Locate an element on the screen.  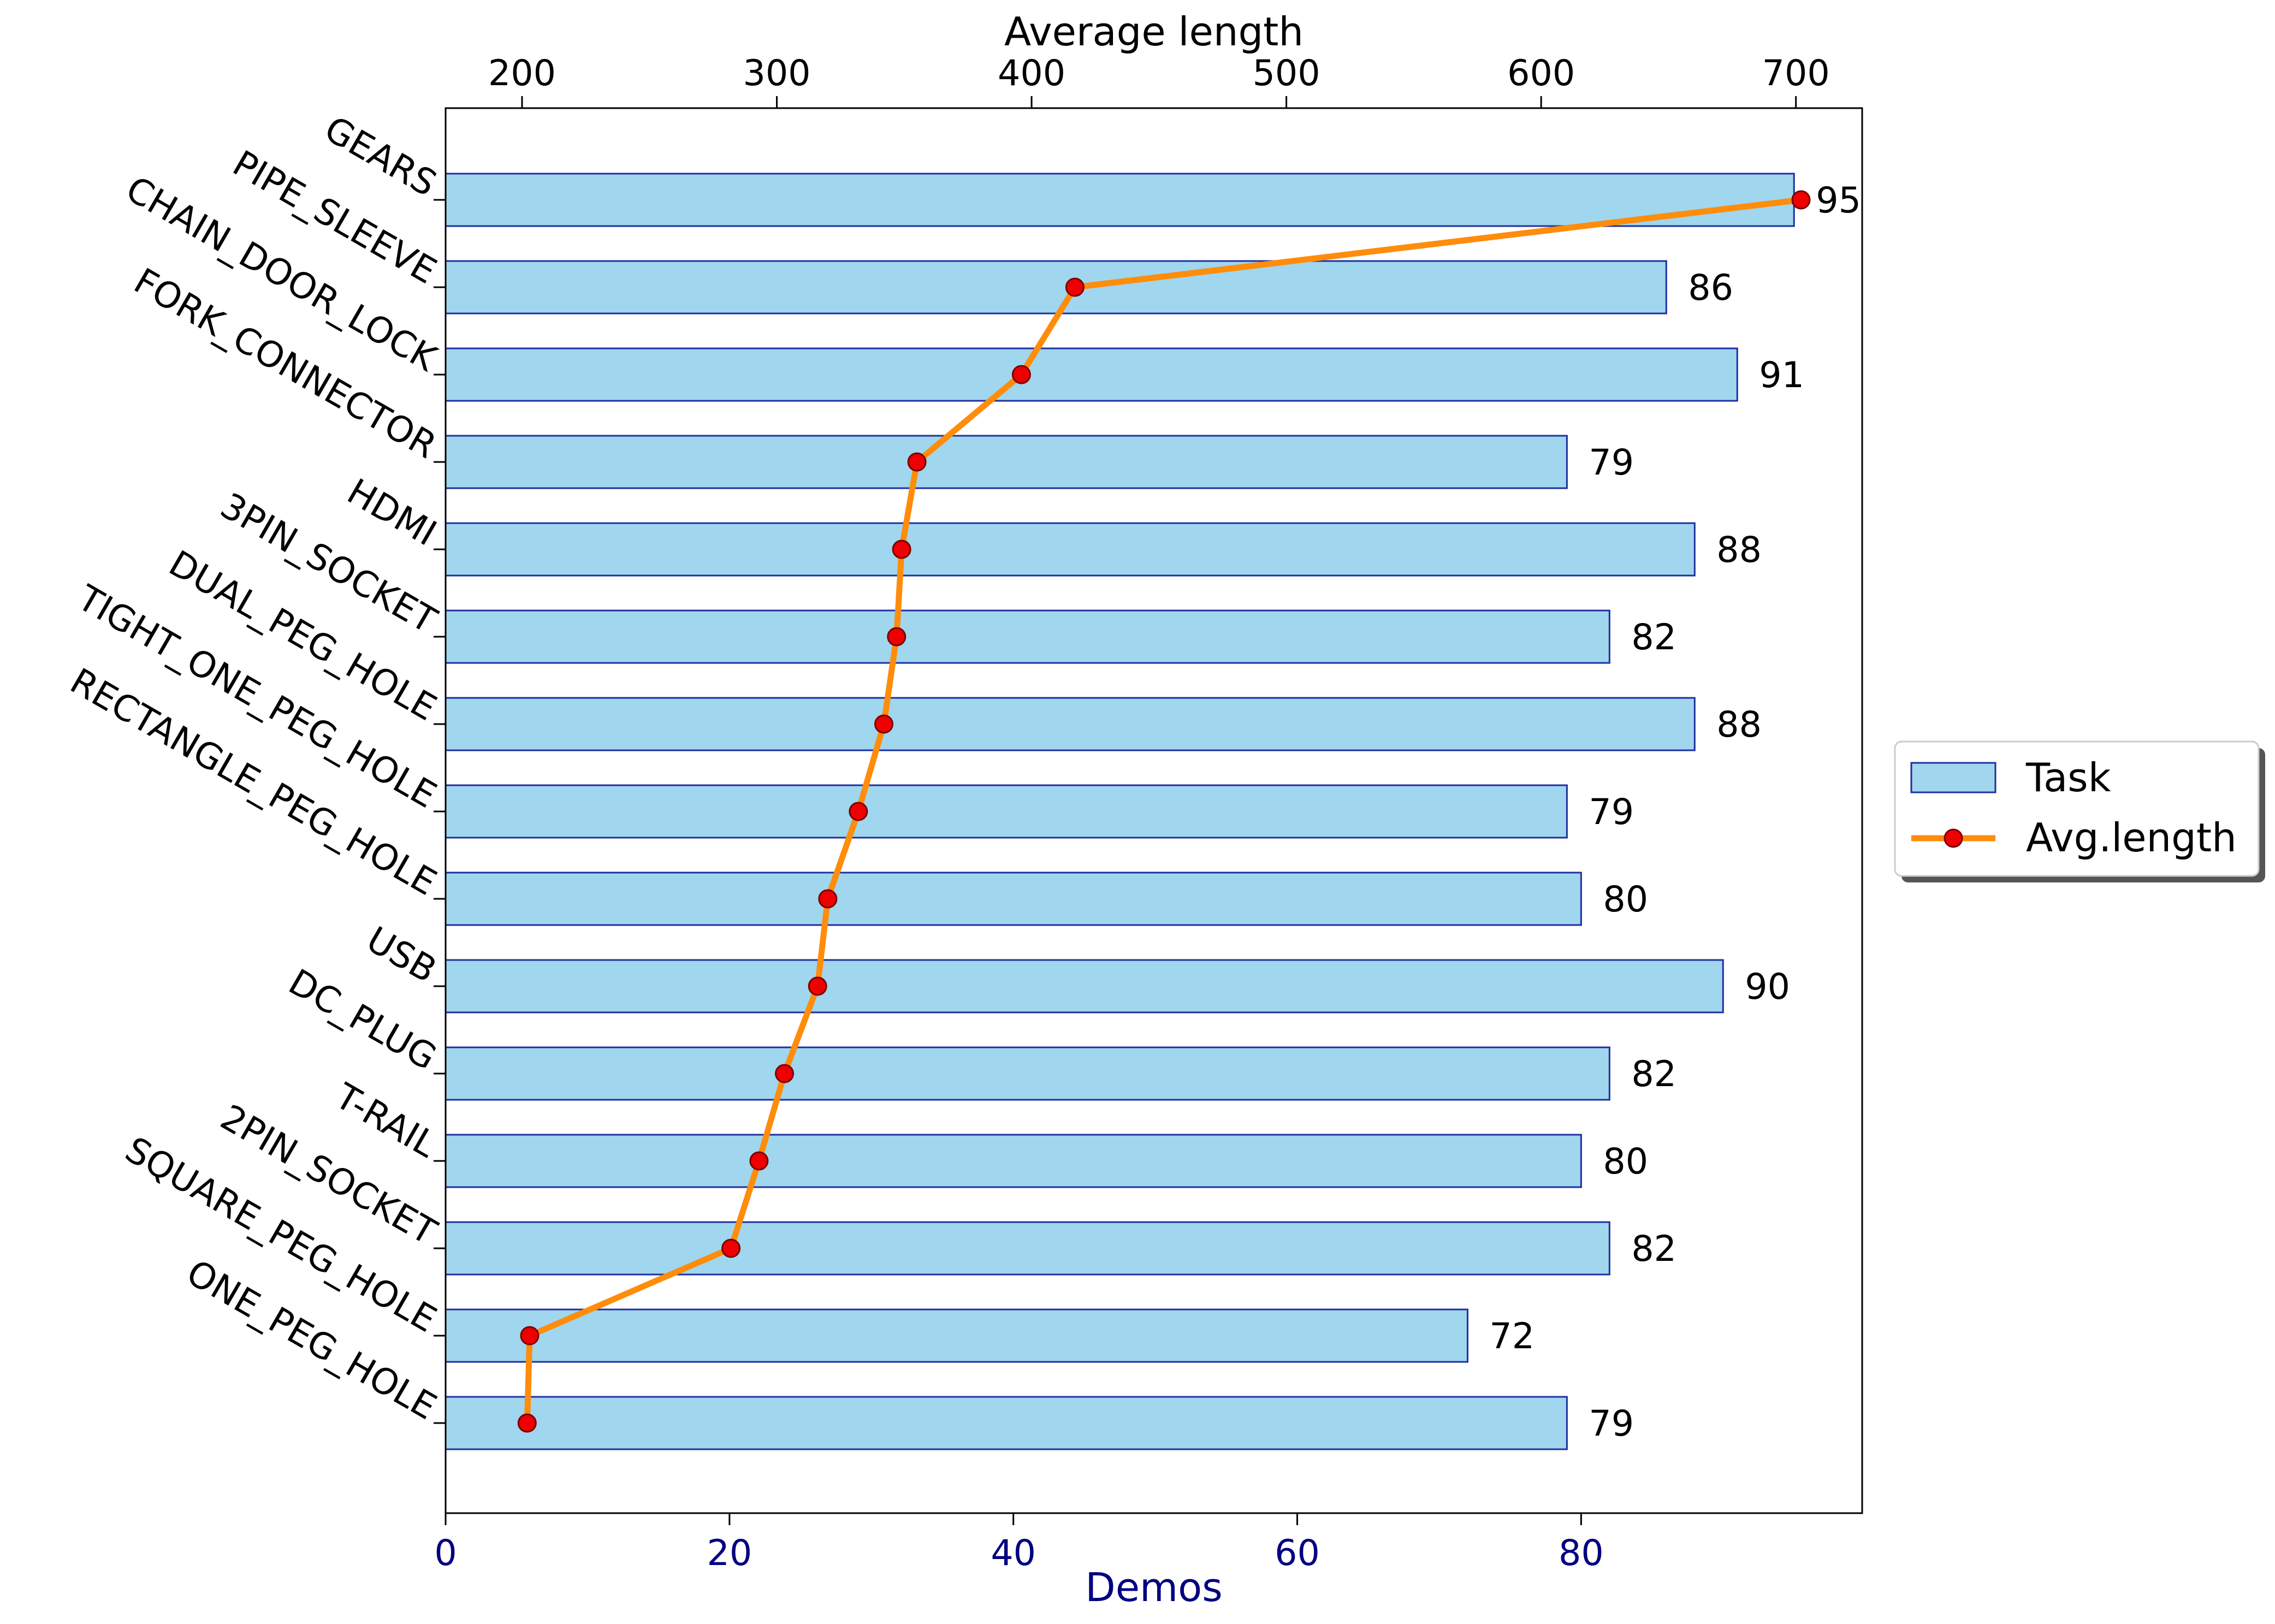
avg-length-point-t-rail is located at coordinates (759, 1161).